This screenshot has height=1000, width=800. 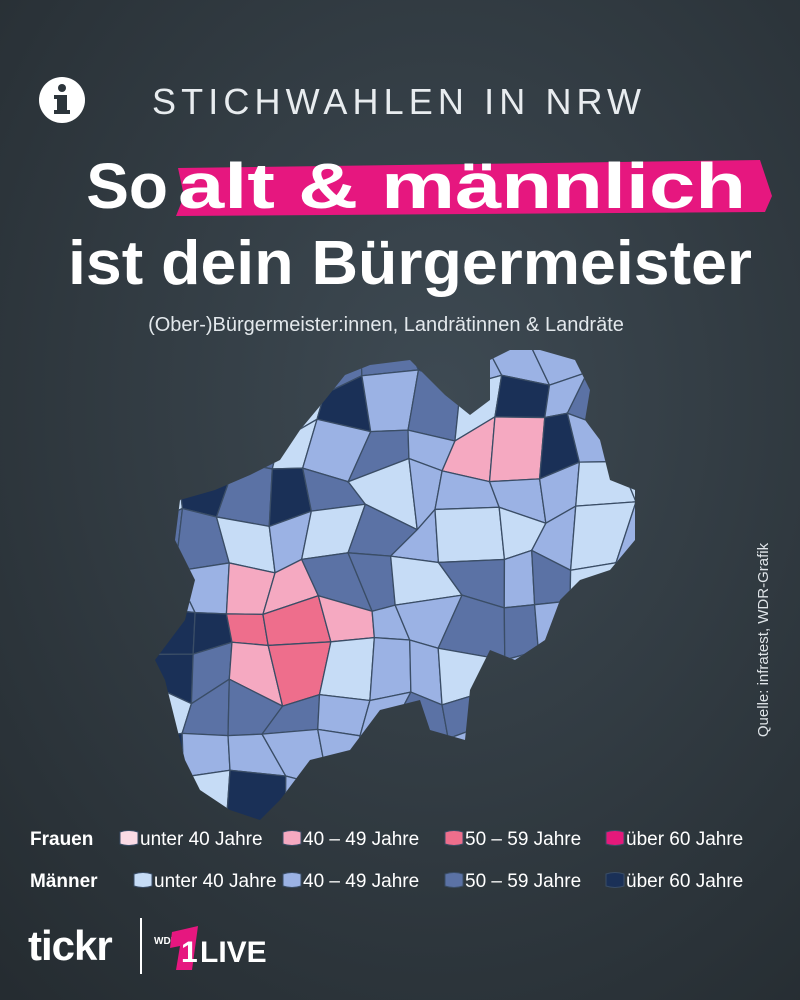 What do you see at coordinates (233, 952) in the screenshot?
I see `partner-name: LIVE` at bounding box center [233, 952].